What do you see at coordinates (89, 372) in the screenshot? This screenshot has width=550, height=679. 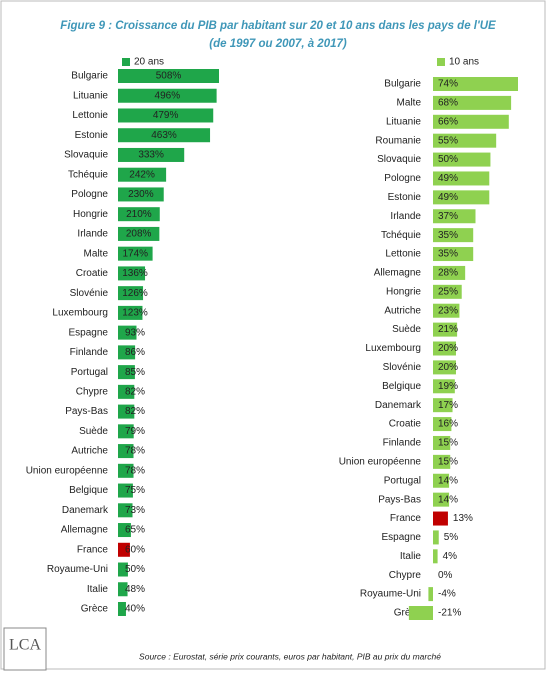 I see `category-label: Portugal` at bounding box center [89, 372].